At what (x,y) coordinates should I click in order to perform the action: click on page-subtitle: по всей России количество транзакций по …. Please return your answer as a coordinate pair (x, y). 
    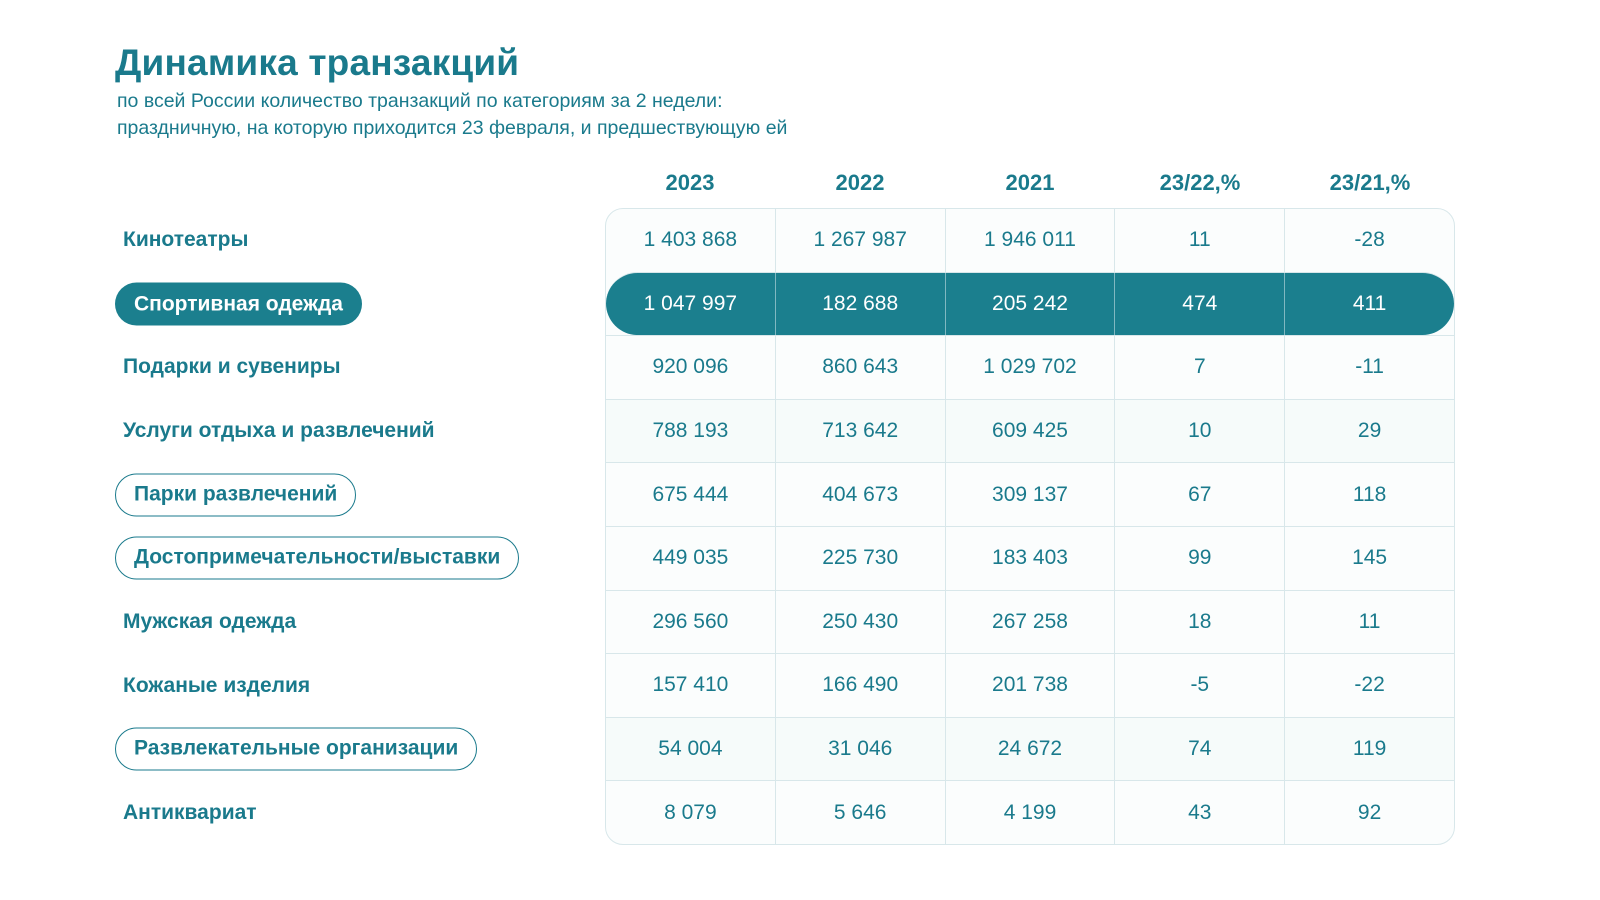
    Looking at the image, I should click on (452, 115).